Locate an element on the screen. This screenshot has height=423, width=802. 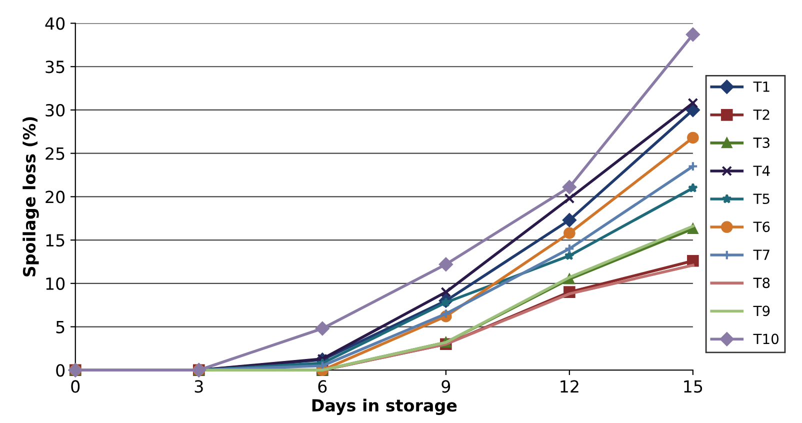
y-axis-title: Spoilage loss (%) is located at coordinates (30, 196).